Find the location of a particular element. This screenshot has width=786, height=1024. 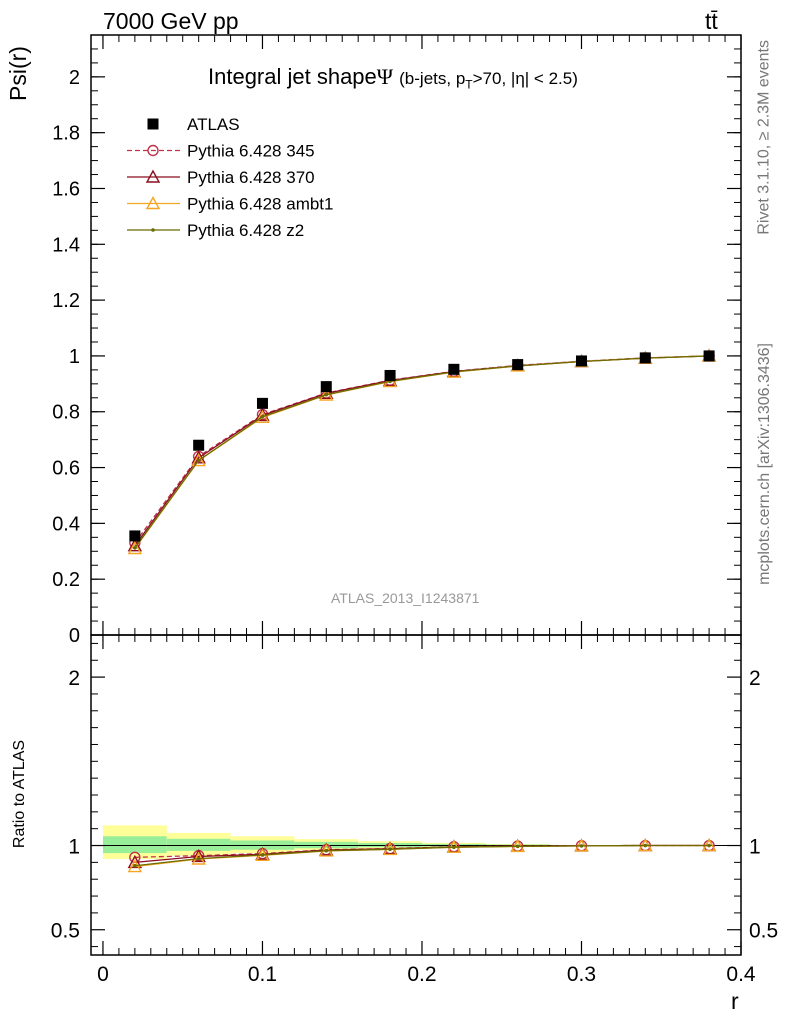

main-y-tick-label: 1.6 is located at coordinates (66, 189).